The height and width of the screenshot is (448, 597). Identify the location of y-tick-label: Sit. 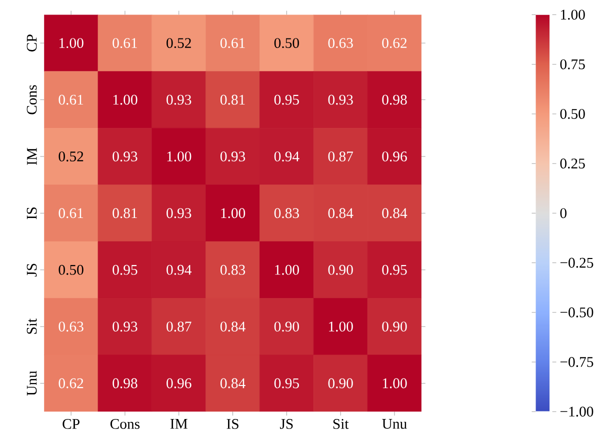
(31, 326).